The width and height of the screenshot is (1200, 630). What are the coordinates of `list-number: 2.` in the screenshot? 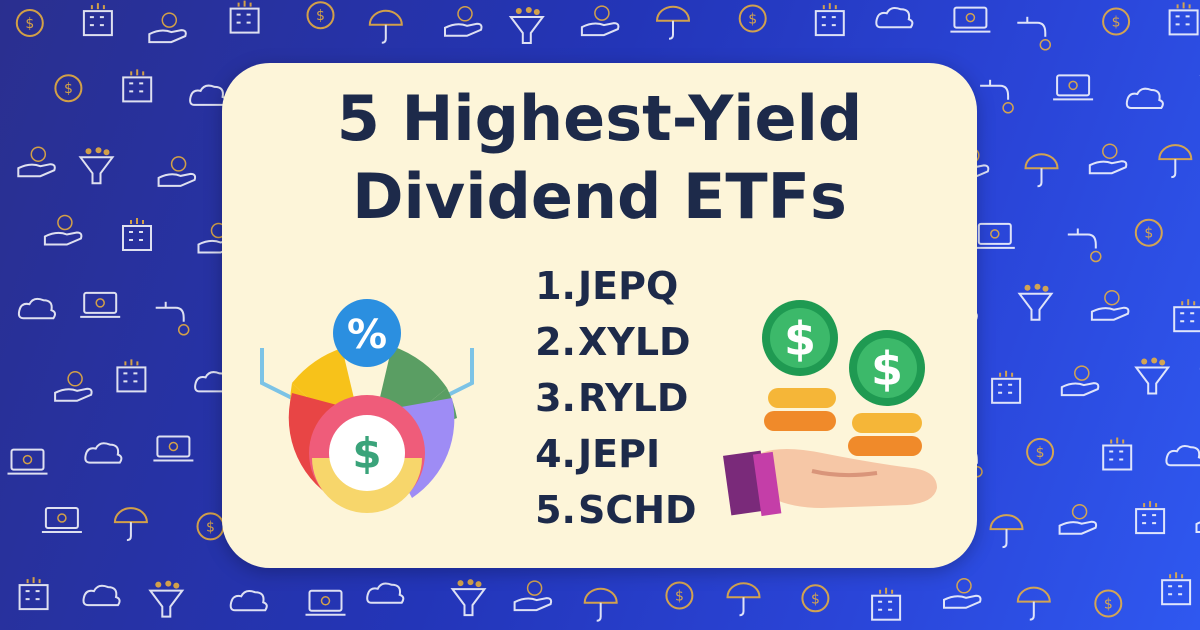 It's located at (555, 342).